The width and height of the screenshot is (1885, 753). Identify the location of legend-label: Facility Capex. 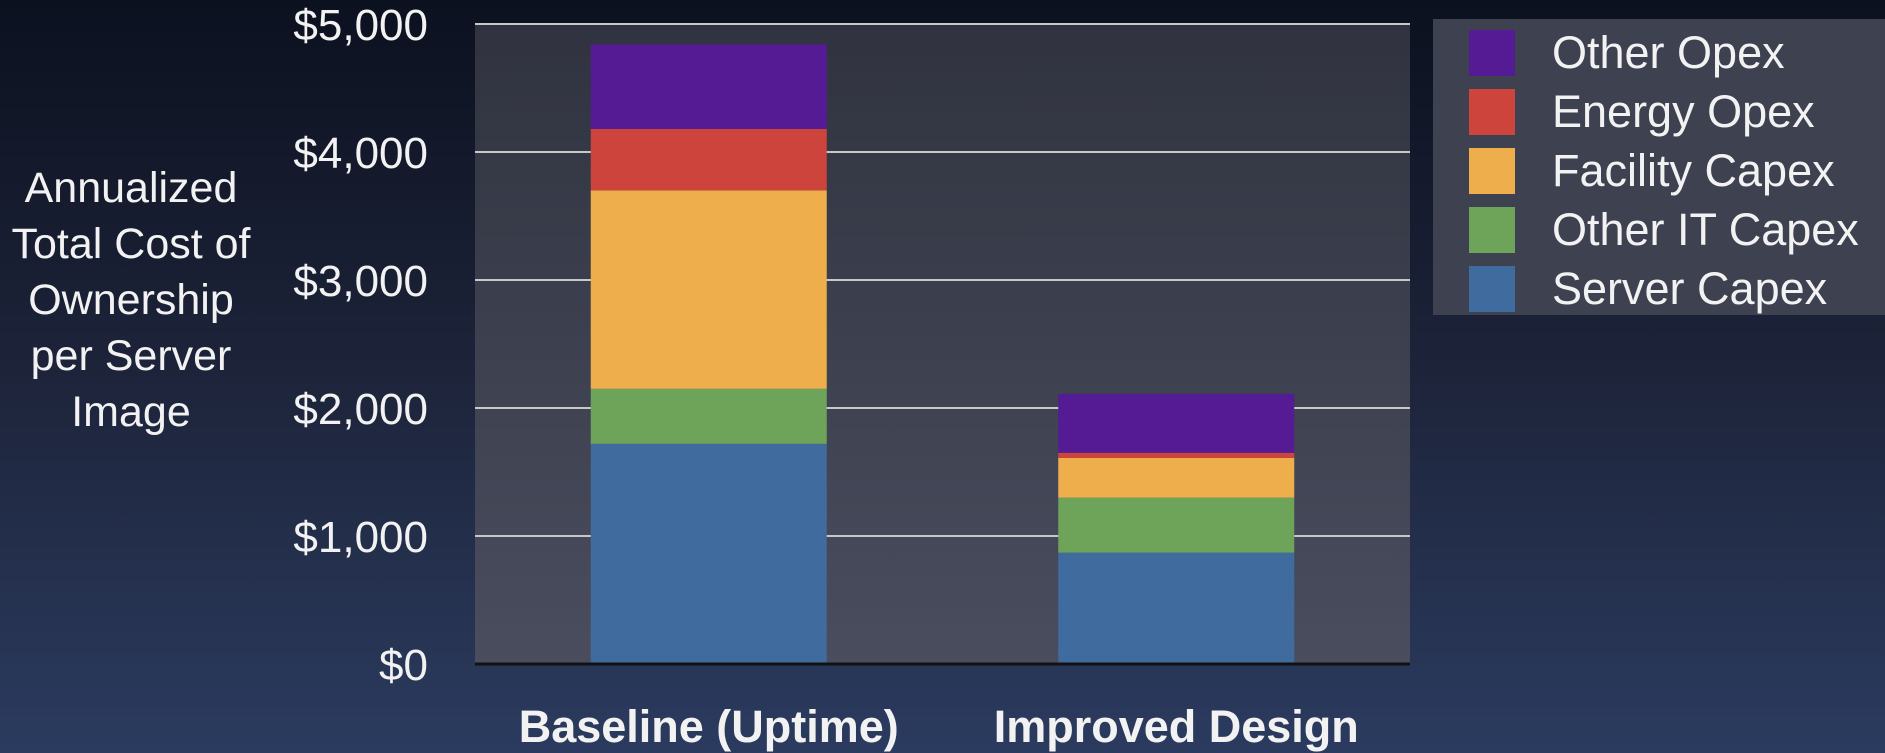
(1693, 170).